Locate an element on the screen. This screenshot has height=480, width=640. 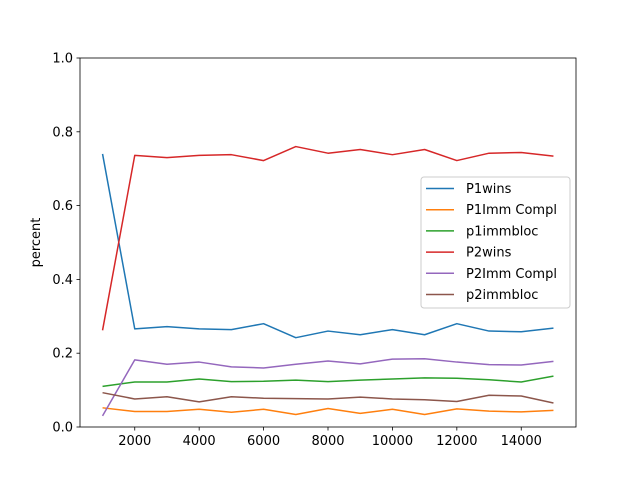
y-tick-label: 0.6 is located at coordinates (62, 206).